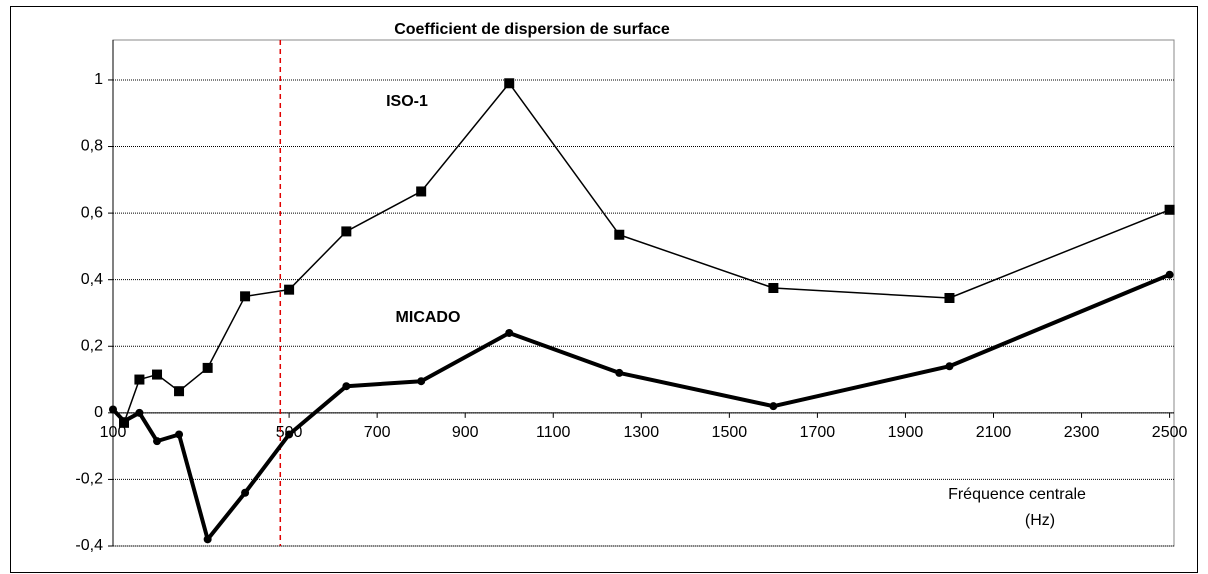  Describe the element at coordinates (377, 432) in the screenshot. I see `x-tick-label: 700` at that location.